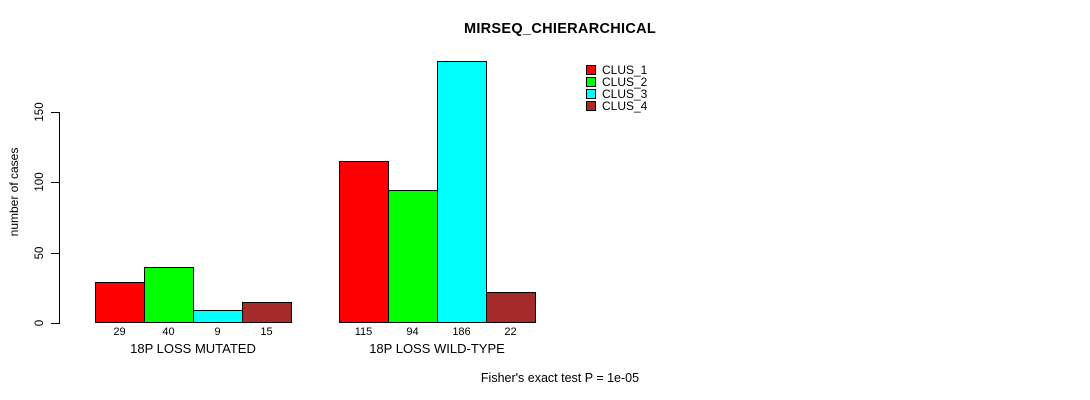  I want to click on y-axis-label: number of cases, so click(14, 192).